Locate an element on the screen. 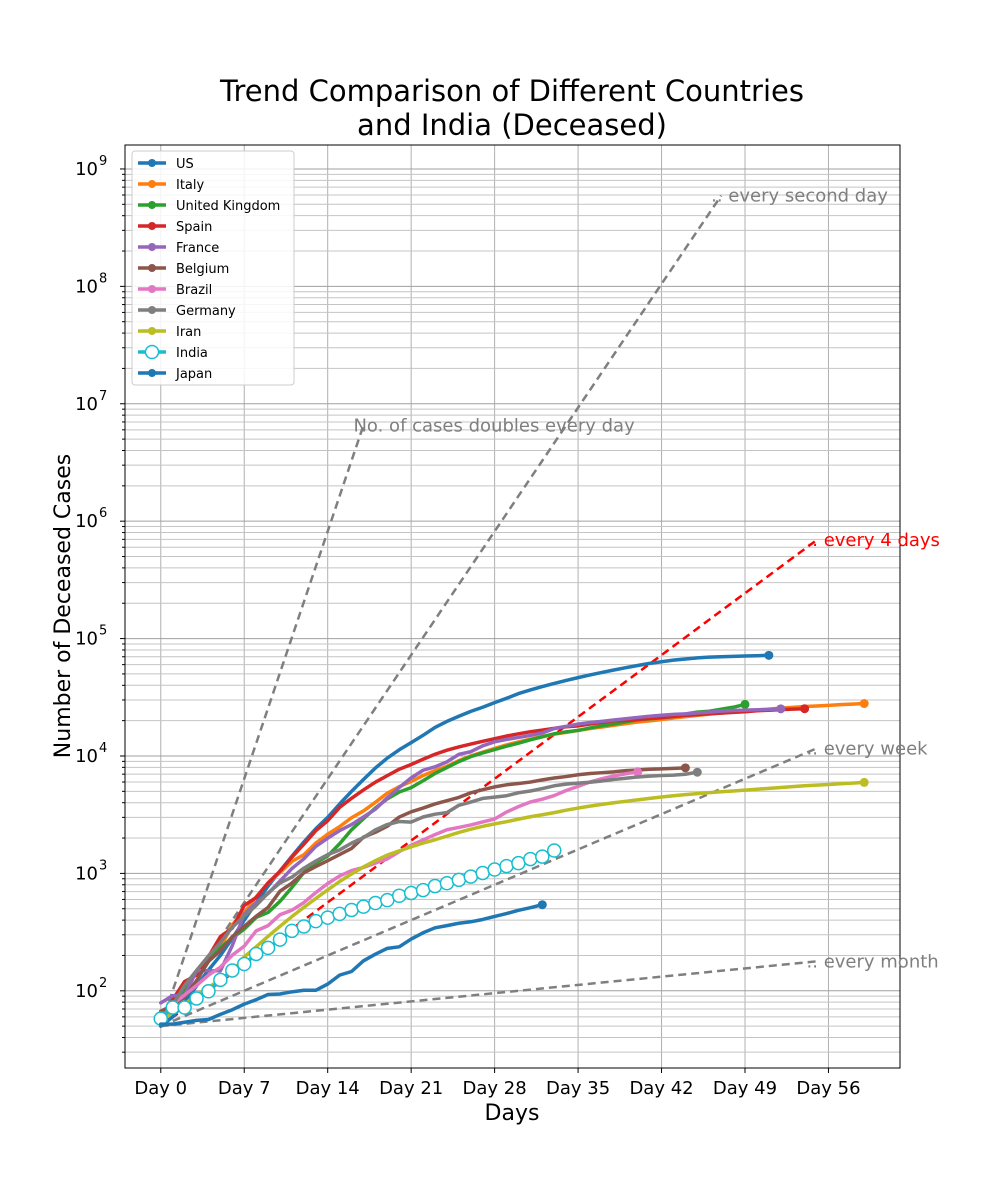 The image size is (1000, 1200). reference-line-label: .. every second day is located at coordinates (799, 196).